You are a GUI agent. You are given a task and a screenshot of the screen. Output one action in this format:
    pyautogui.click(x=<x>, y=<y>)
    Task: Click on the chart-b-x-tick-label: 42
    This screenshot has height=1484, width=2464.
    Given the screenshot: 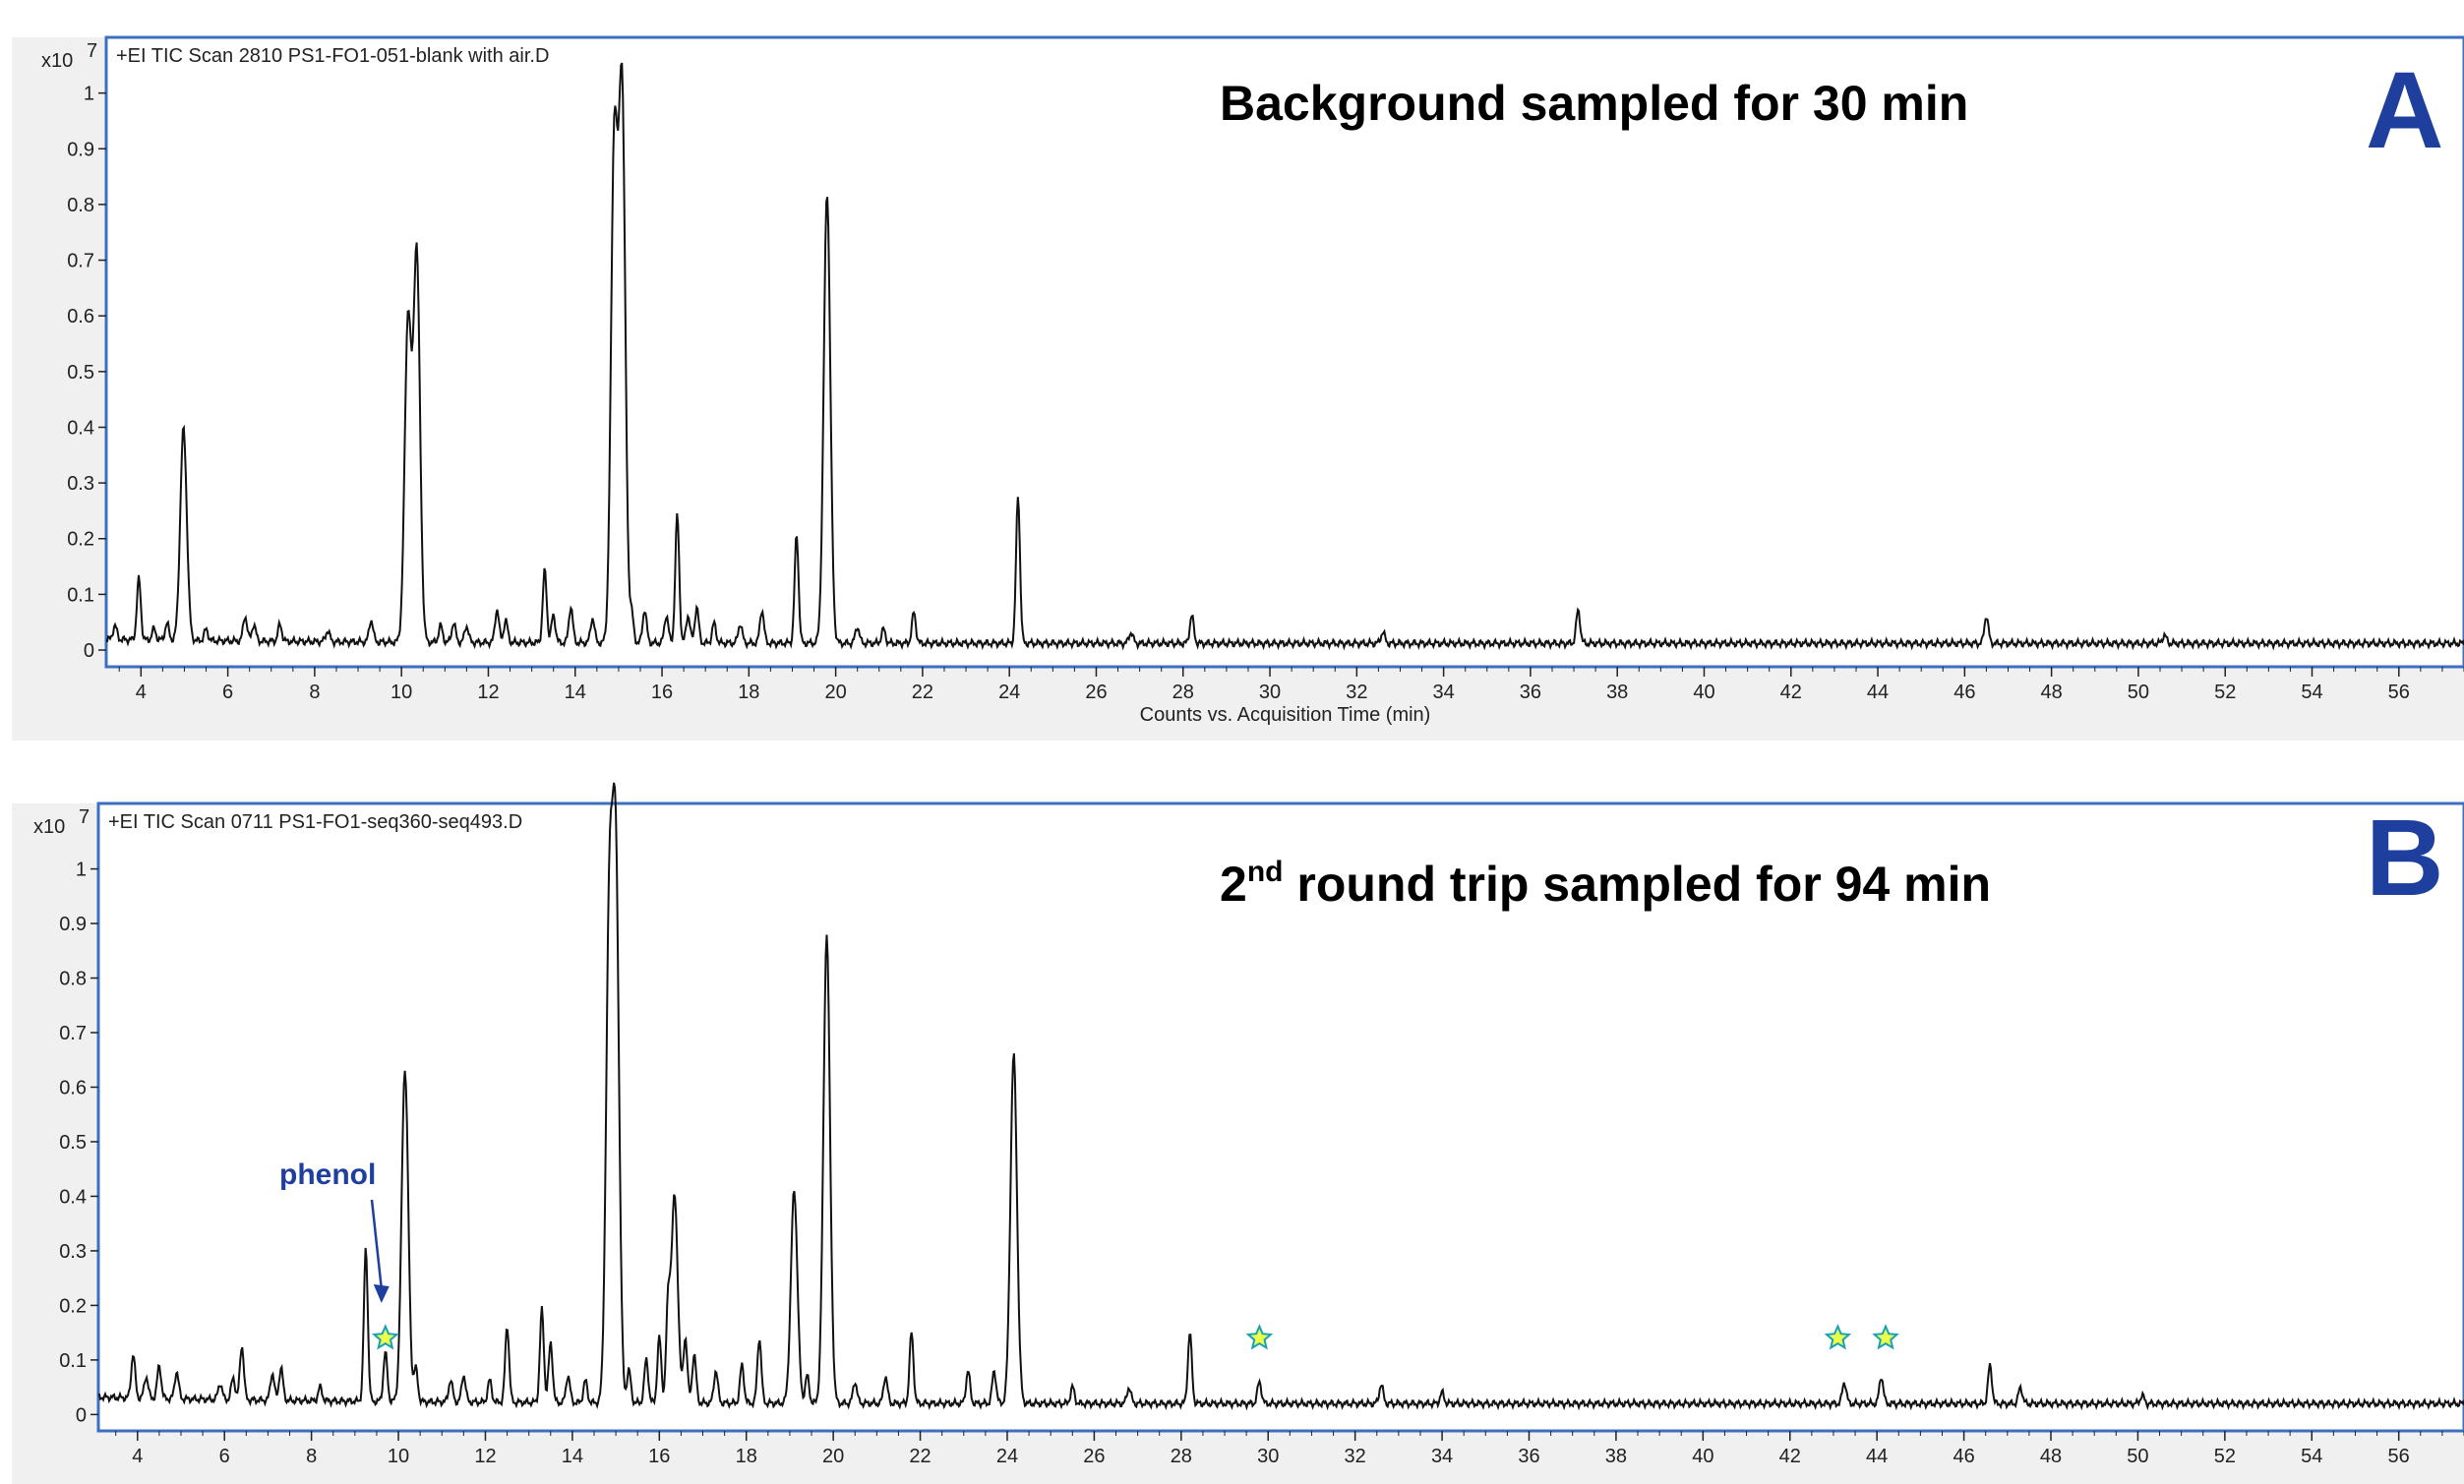 What is the action you would take?
    pyautogui.click(x=1790, y=1456)
    